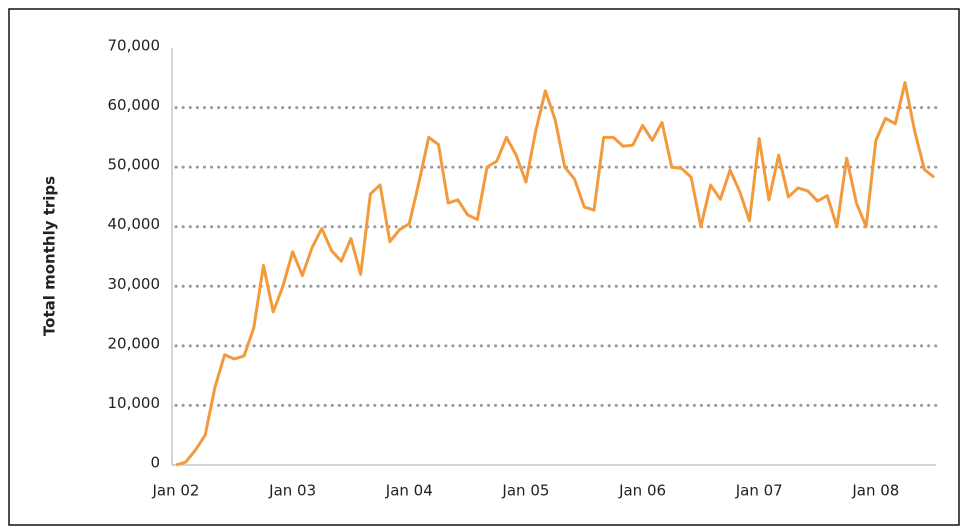  I want to click on x-tick-label: Jan 05, so click(525, 491).